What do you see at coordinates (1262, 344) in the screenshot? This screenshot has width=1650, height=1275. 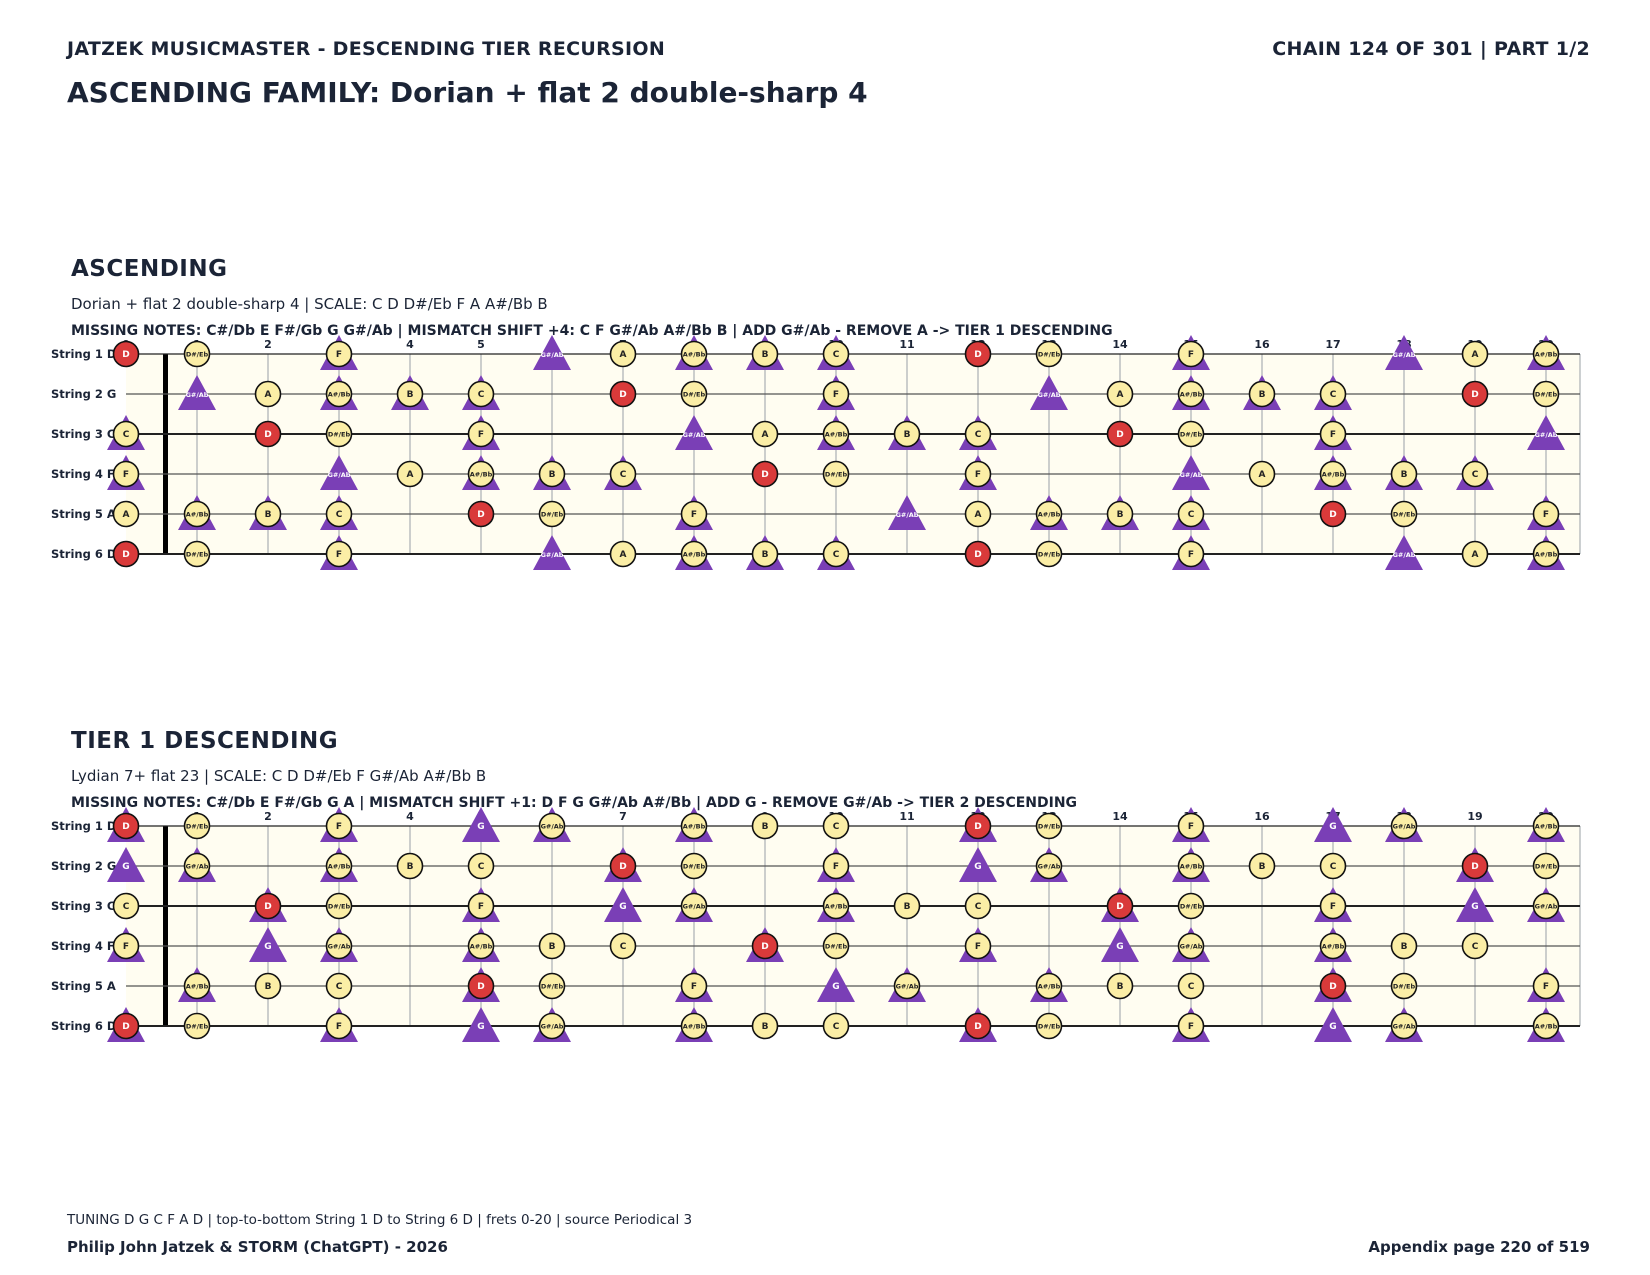 I see `fret-number-16: 16` at bounding box center [1262, 344].